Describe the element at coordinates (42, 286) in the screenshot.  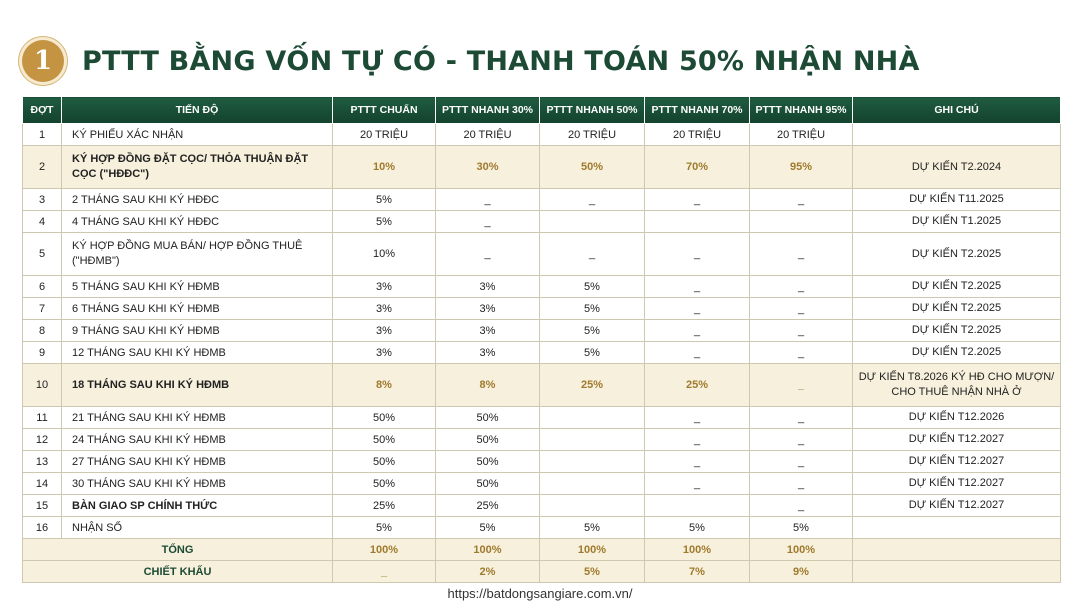
I see `row-number-cell: 6` at that location.